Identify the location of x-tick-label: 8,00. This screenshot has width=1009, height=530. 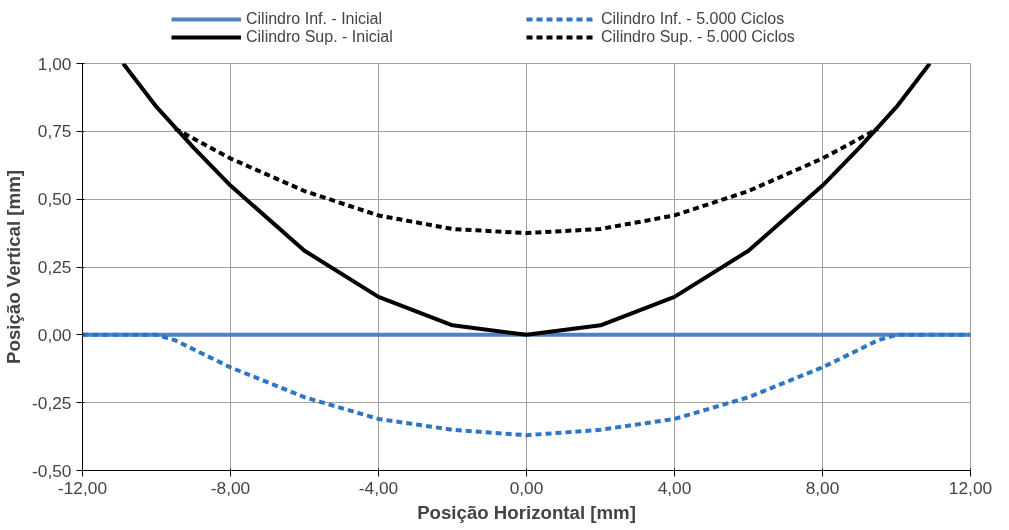
(822, 487).